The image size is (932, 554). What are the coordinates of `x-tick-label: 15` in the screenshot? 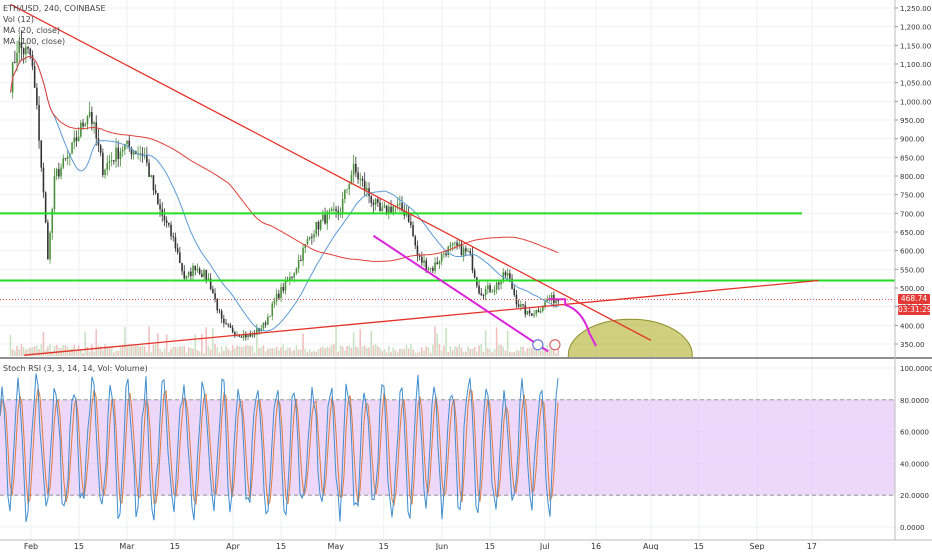 It's located at (384, 546).